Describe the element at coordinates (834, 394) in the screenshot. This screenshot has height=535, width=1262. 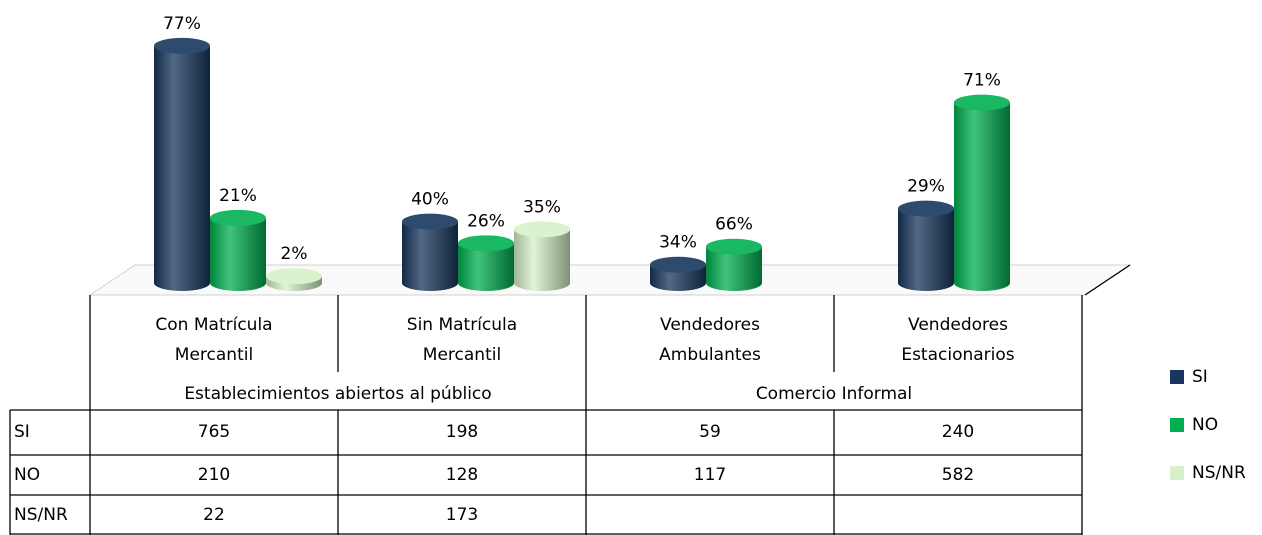
I see `group-label: Comercio Informal` at that location.